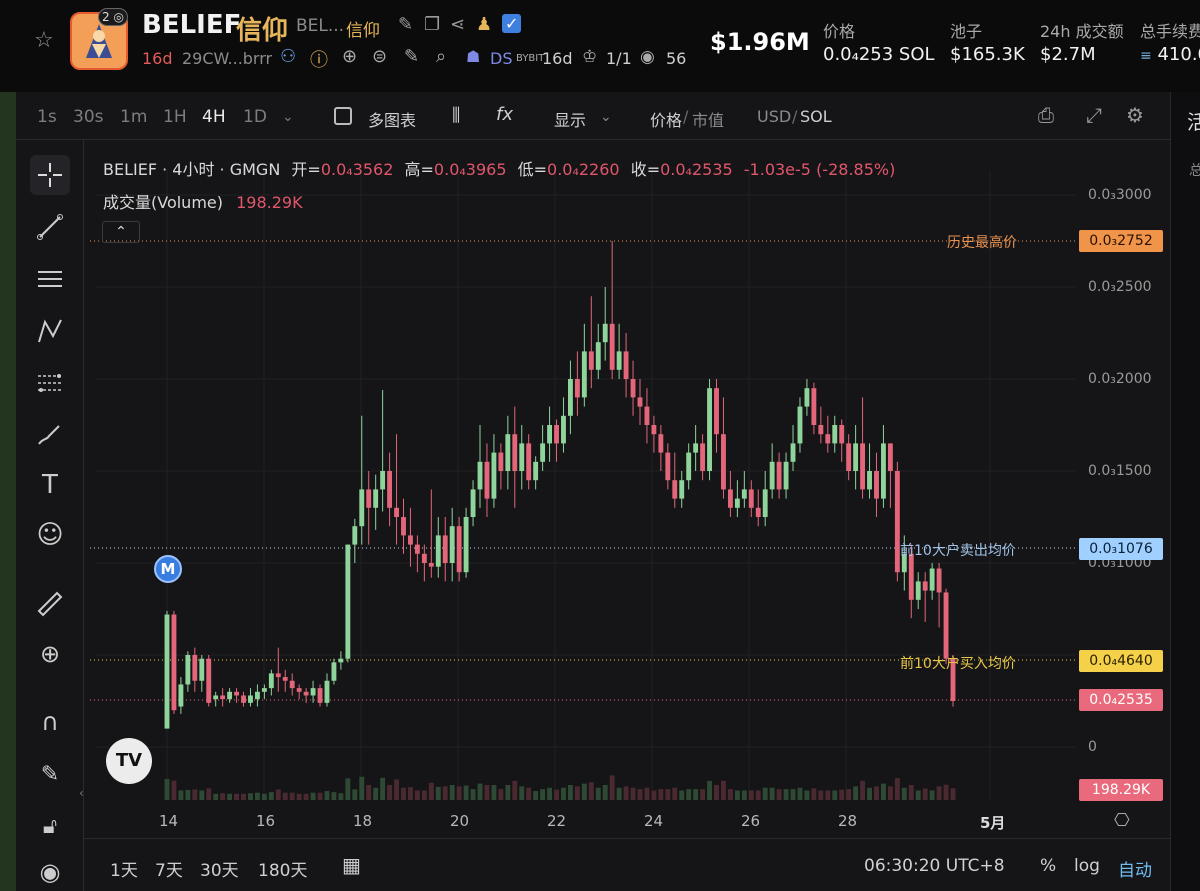 The height and width of the screenshot is (891, 1200). What do you see at coordinates (406, 24) in the screenshot?
I see `edit-icon: ✎` at bounding box center [406, 24].